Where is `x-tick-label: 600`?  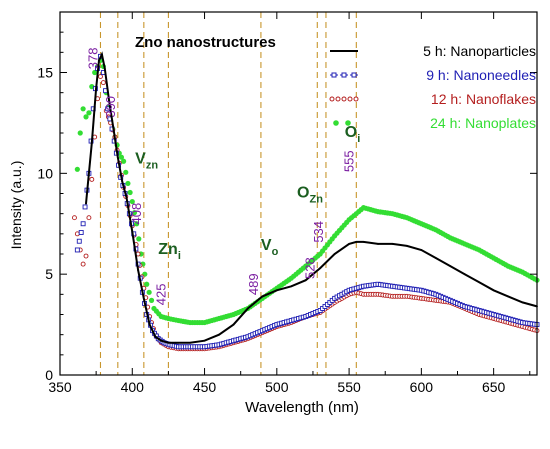
x-tick-label: 600 is located at coordinates (422, 387).